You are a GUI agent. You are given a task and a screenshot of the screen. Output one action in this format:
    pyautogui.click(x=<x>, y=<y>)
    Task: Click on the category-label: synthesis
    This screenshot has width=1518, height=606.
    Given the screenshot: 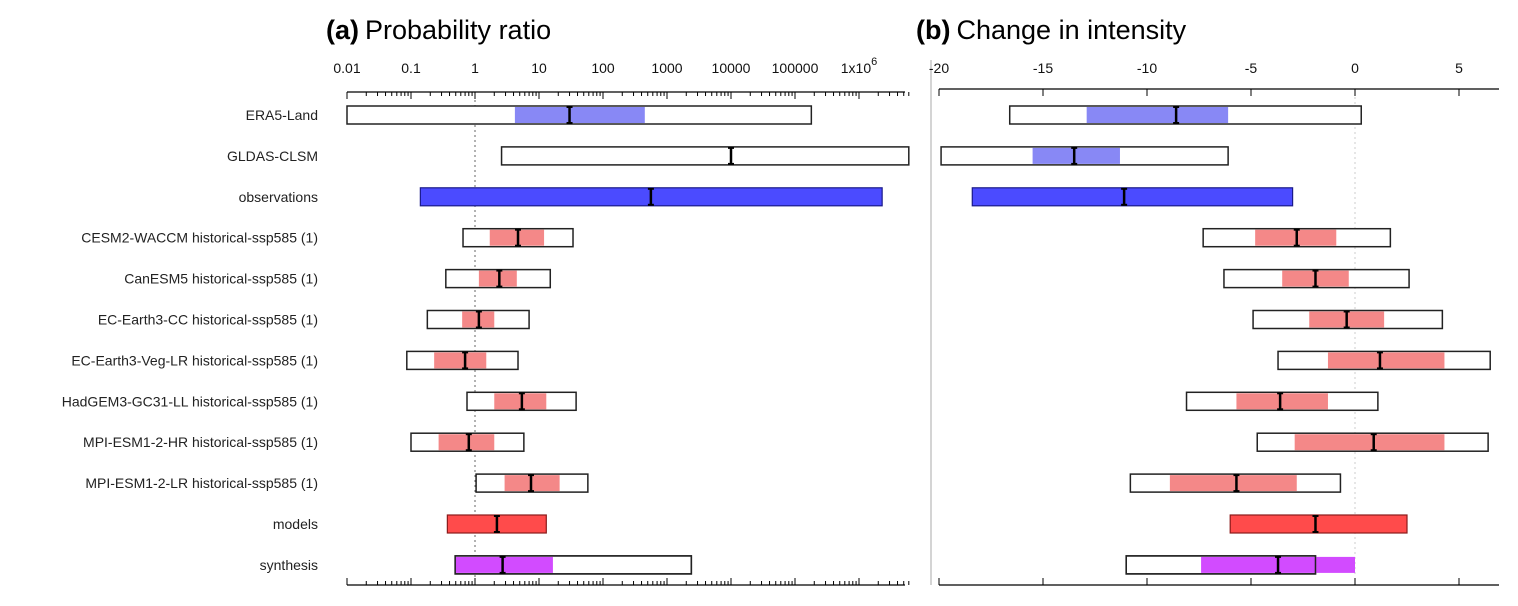 What is the action you would take?
    pyautogui.click(x=289, y=565)
    